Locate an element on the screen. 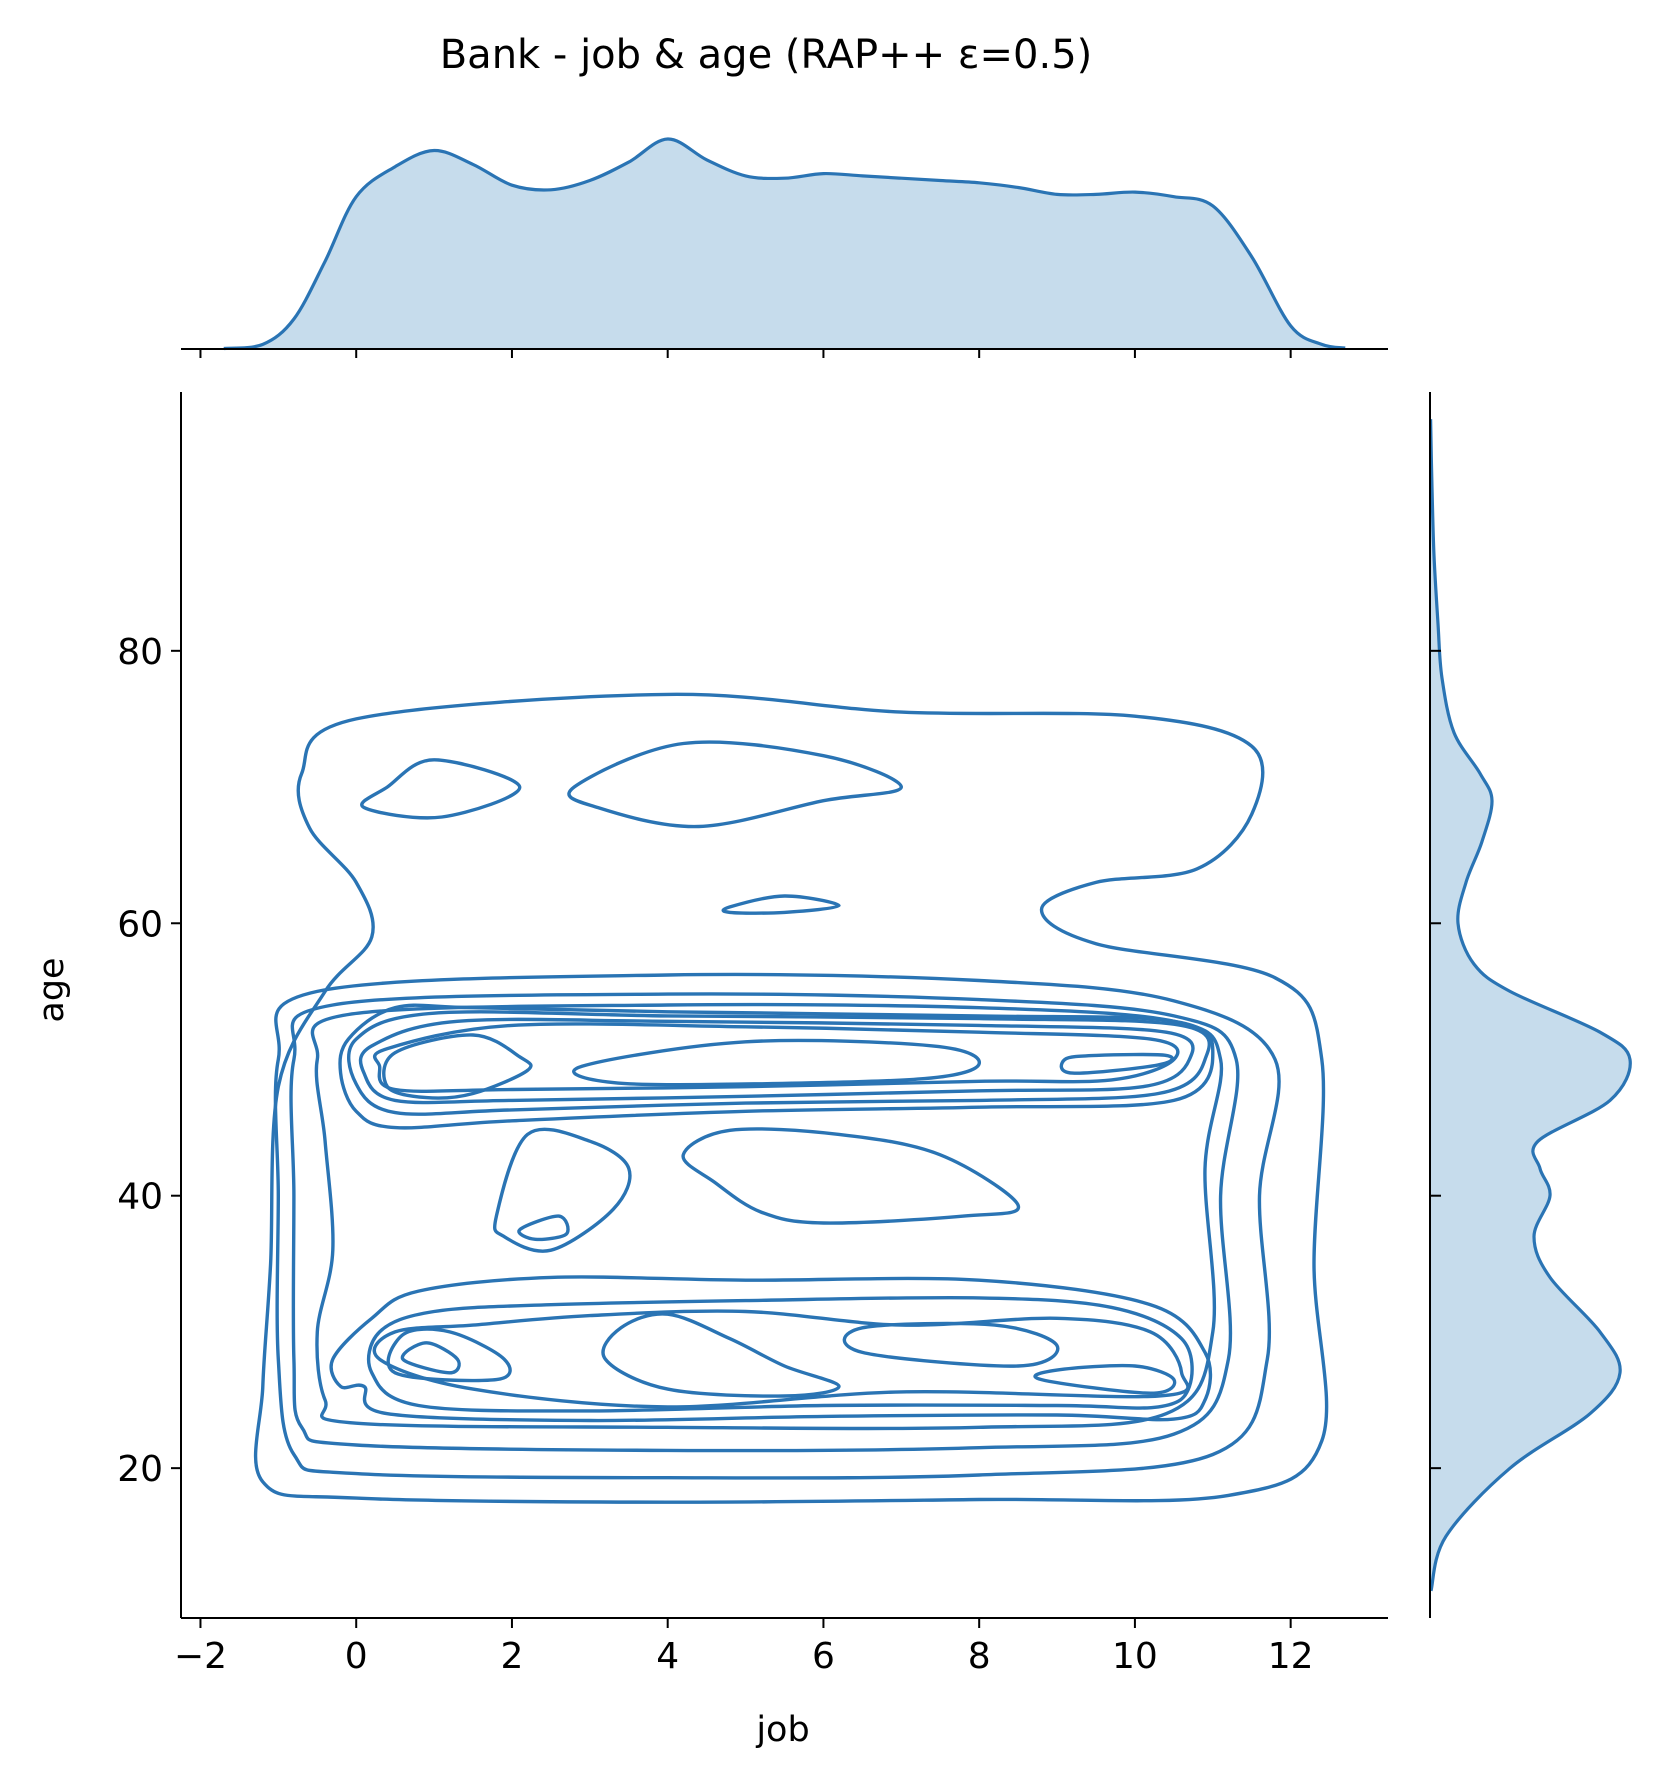 Image resolution: width=1662 pixels, height=1781 pixels. chart-title: Bank - job & age (RAP++ ε=0.5) is located at coordinates (766, 55).